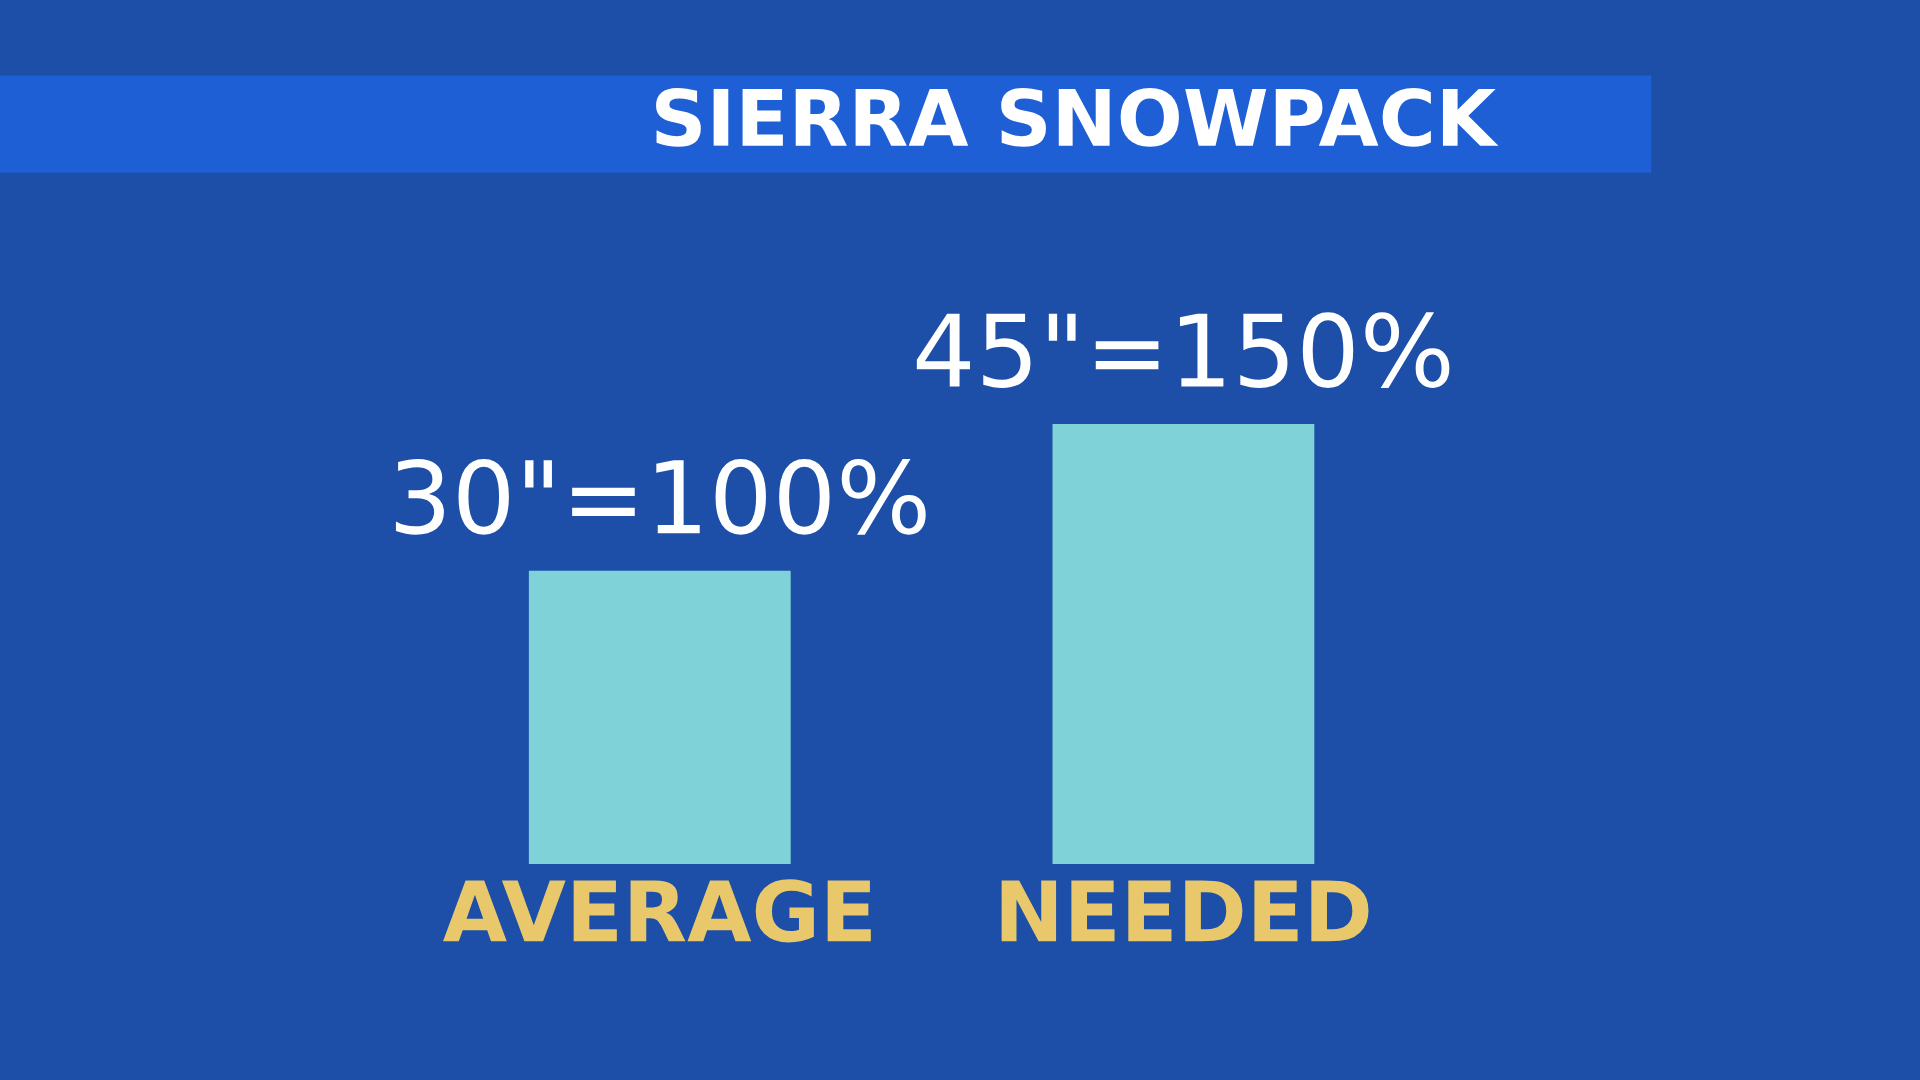 This screenshot has height=1080, width=1920. Describe the element at coordinates (1183, 350) in the screenshot. I see `data-label: 45"=150%` at that location.